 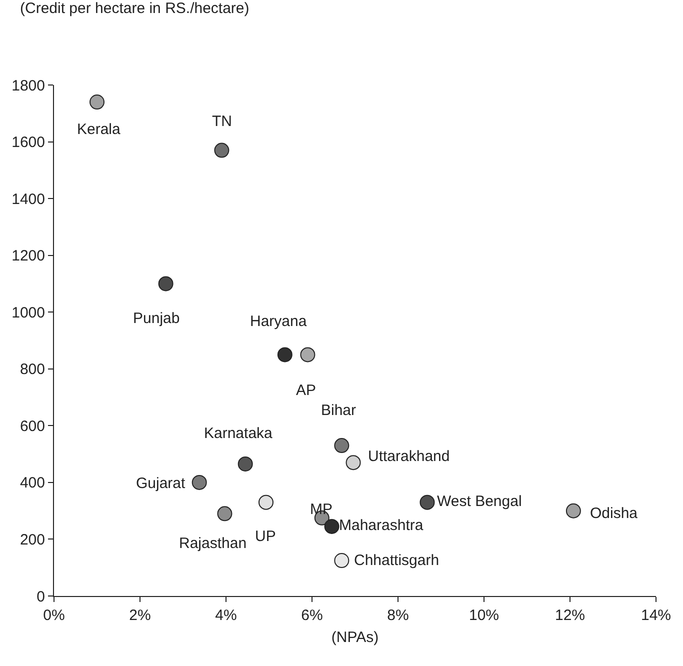 I want to click on x-tick-label: 0%, so click(x=54, y=615).